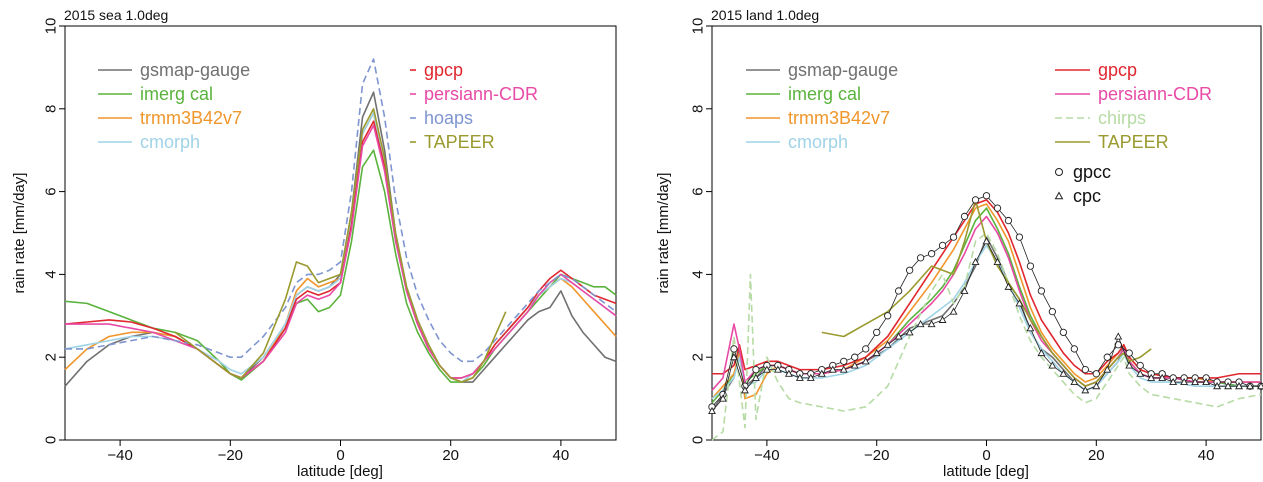 The width and height of the screenshot is (1263, 482). Describe the element at coordinates (230, 455) in the screenshot. I see `panel-sea-x-tick-label: −20` at that location.